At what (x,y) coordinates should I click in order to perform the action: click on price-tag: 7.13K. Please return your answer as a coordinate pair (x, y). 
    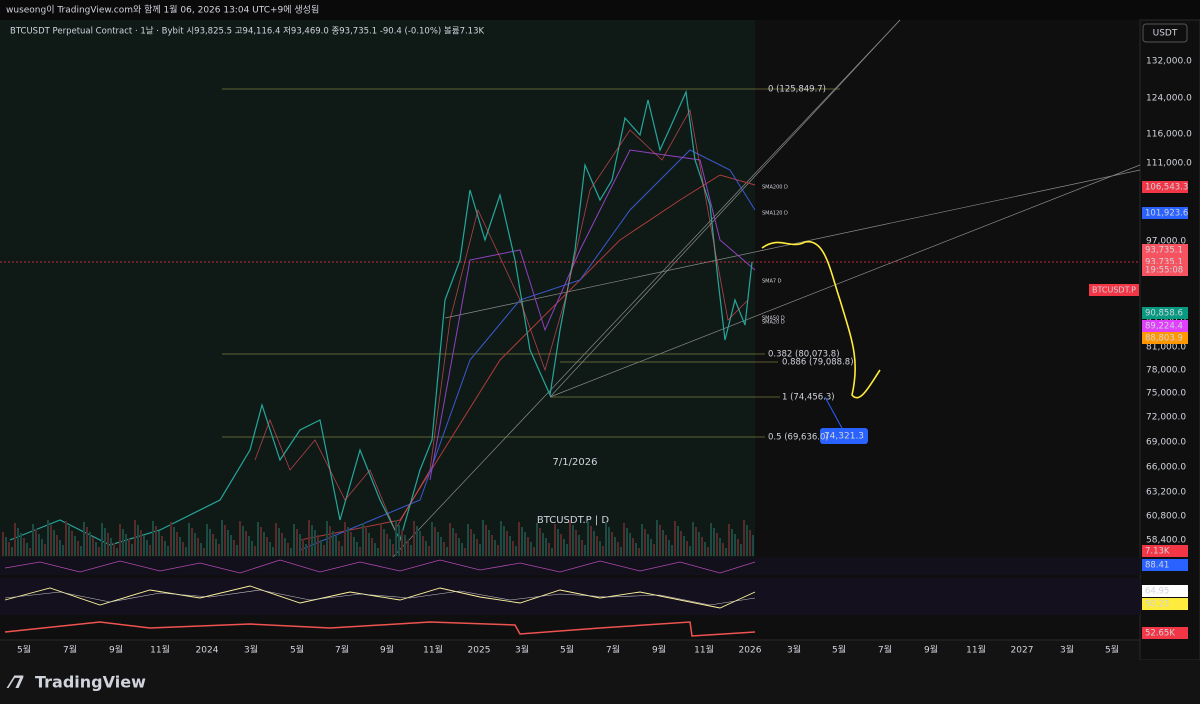
    Looking at the image, I should click on (1157, 552).